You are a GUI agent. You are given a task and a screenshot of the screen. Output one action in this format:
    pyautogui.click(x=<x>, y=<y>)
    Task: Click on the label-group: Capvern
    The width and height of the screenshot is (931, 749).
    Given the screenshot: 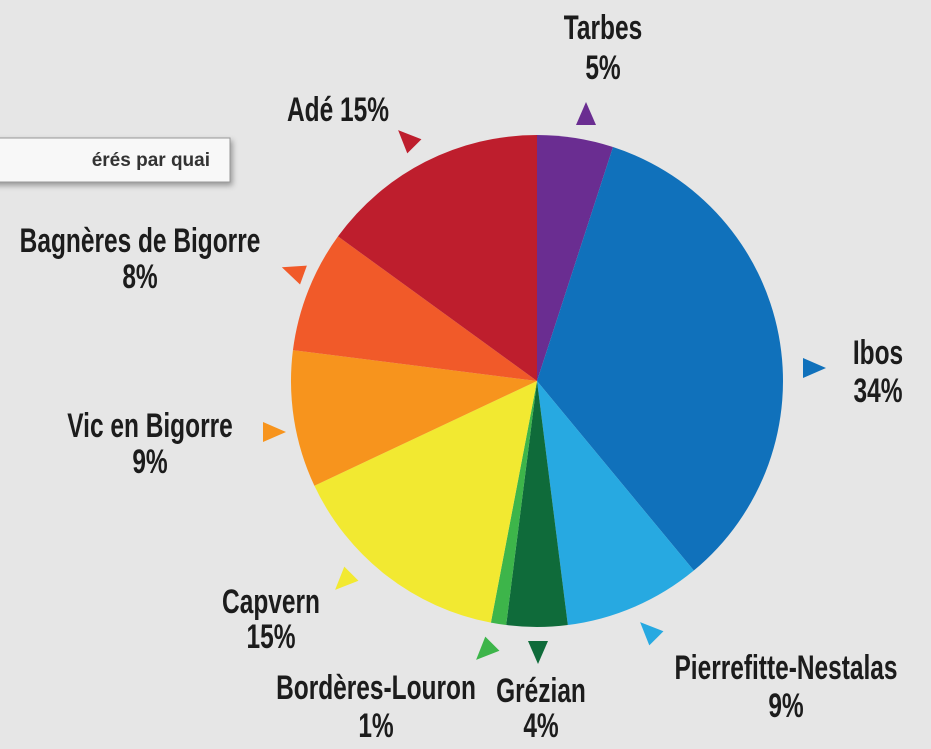 What is the action you would take?
    pyautogui.click(x=271, y=602)
    